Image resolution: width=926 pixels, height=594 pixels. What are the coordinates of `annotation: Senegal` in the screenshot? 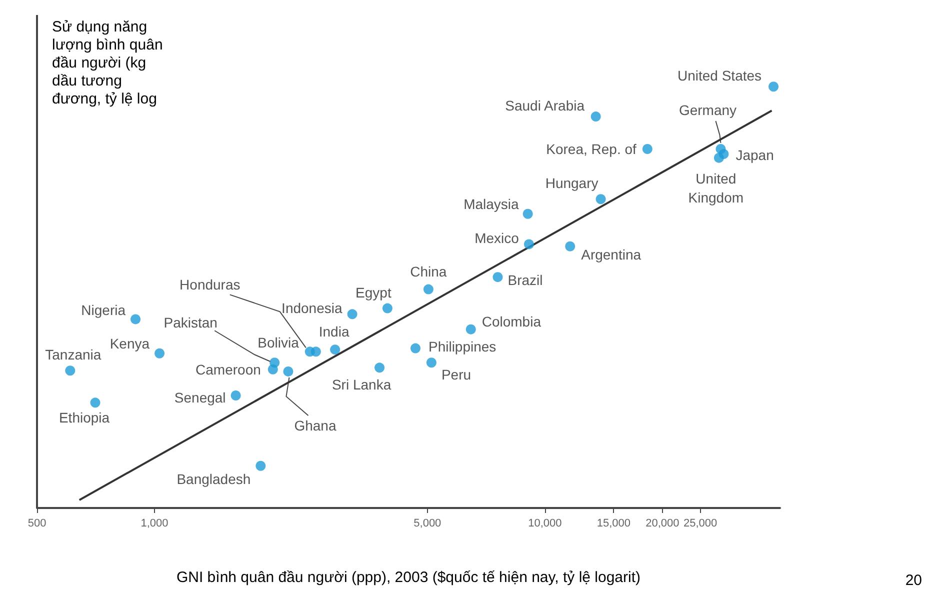 It's located at (200, 397).